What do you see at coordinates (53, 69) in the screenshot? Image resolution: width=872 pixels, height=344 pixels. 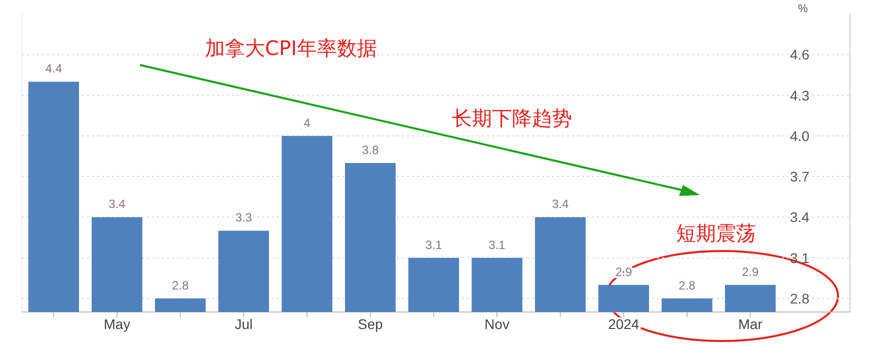 I see `data-label: 4.4` at bounding box center [53, 69].